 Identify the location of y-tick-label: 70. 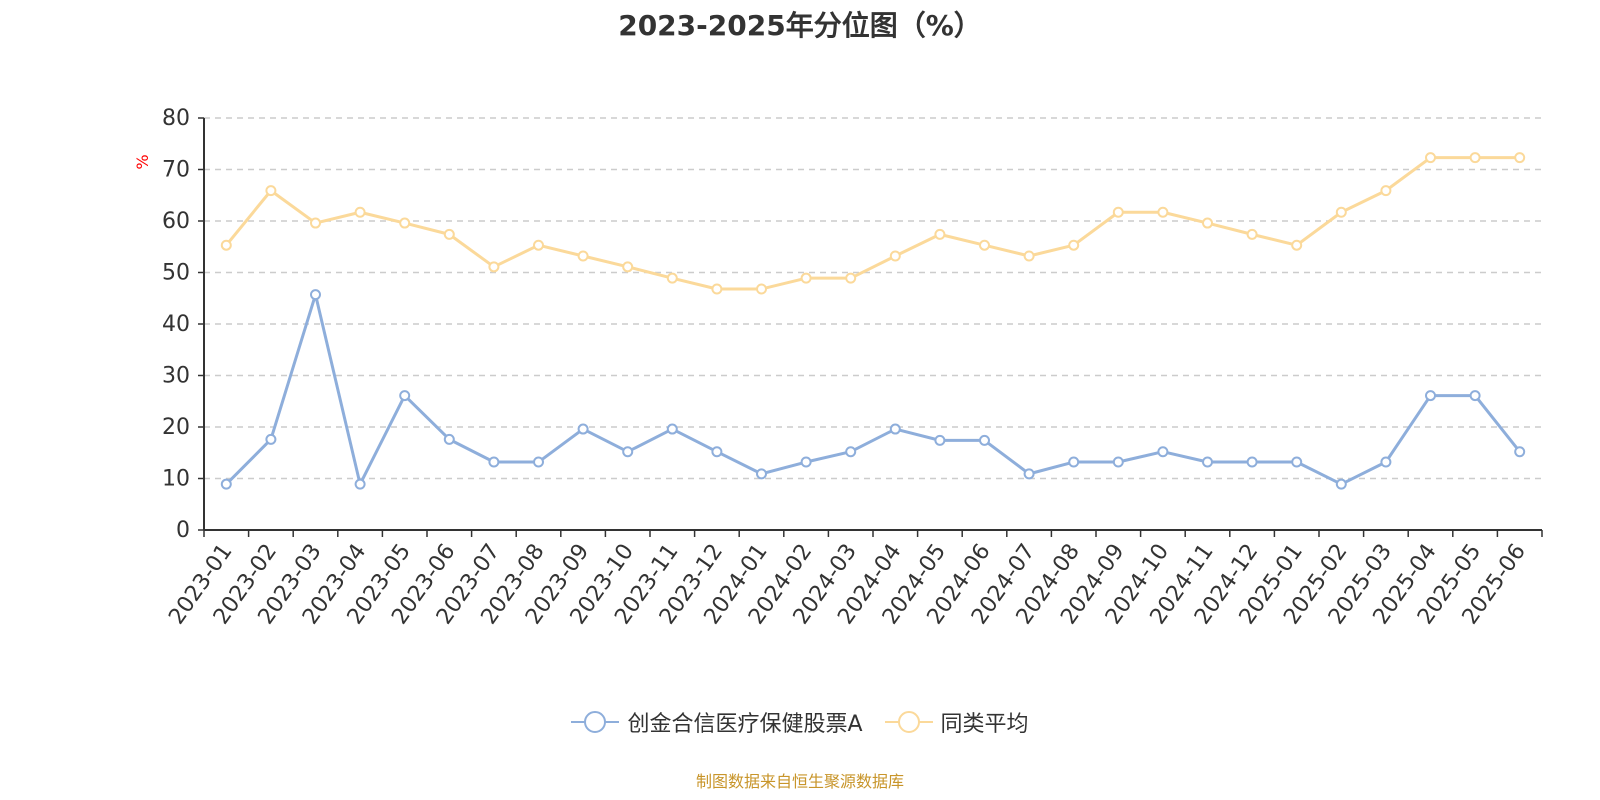
(176, 170).